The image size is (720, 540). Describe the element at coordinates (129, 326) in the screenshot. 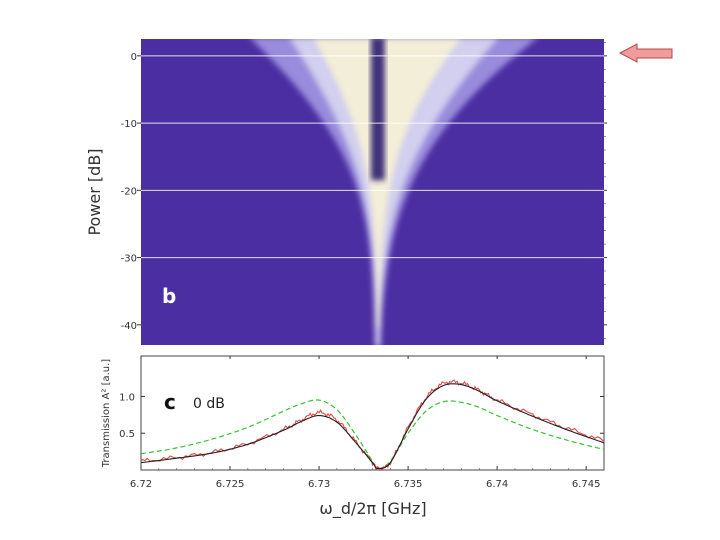

I see `power-tick-label: -40` at that location.